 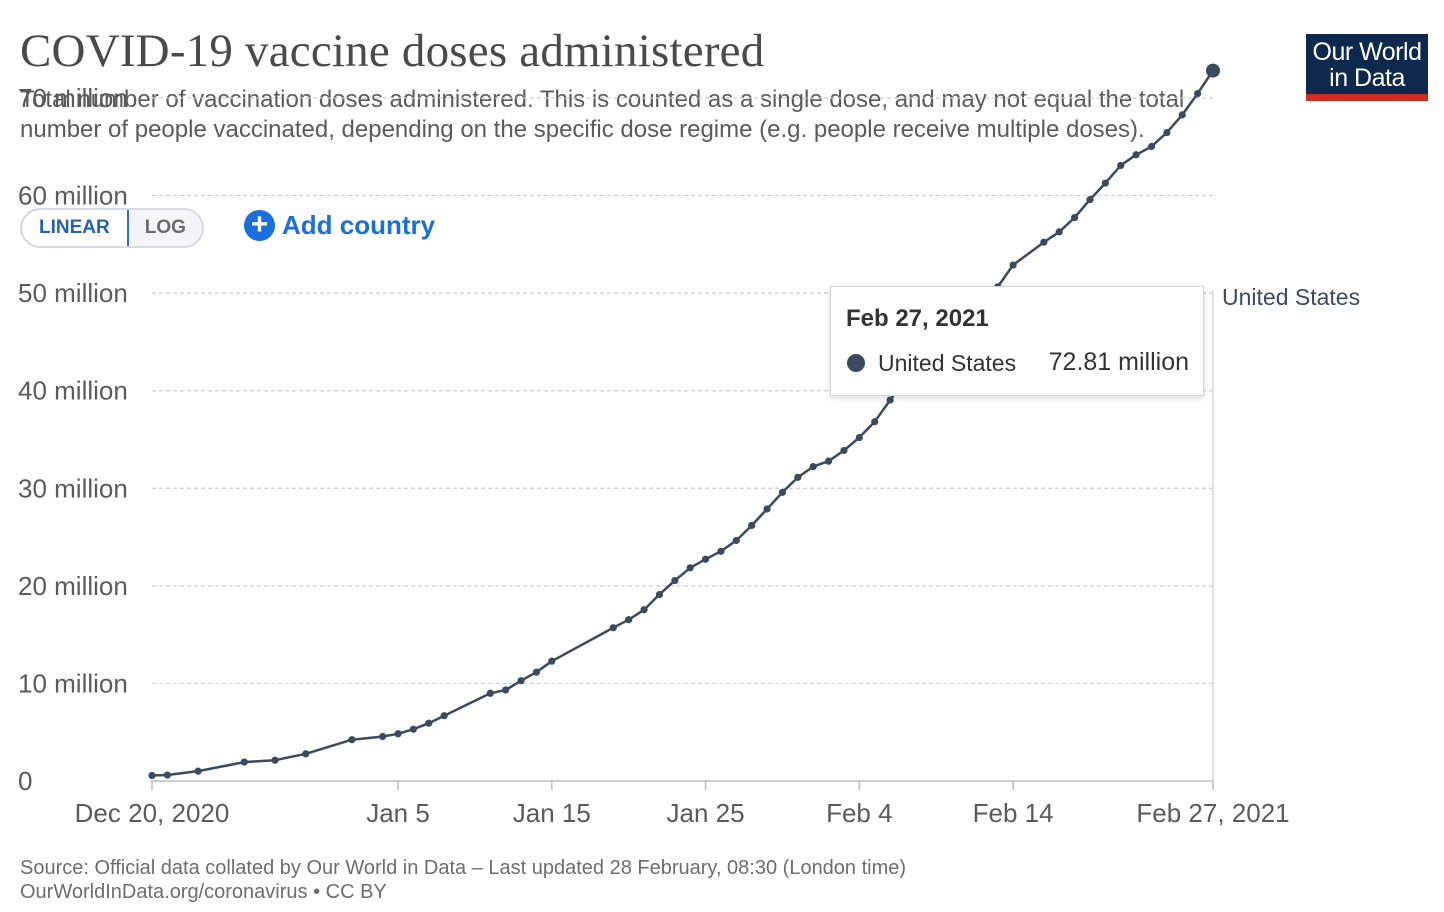 I want to click on tooltip-value: 72.81 million, so click(x=1118, y=362).